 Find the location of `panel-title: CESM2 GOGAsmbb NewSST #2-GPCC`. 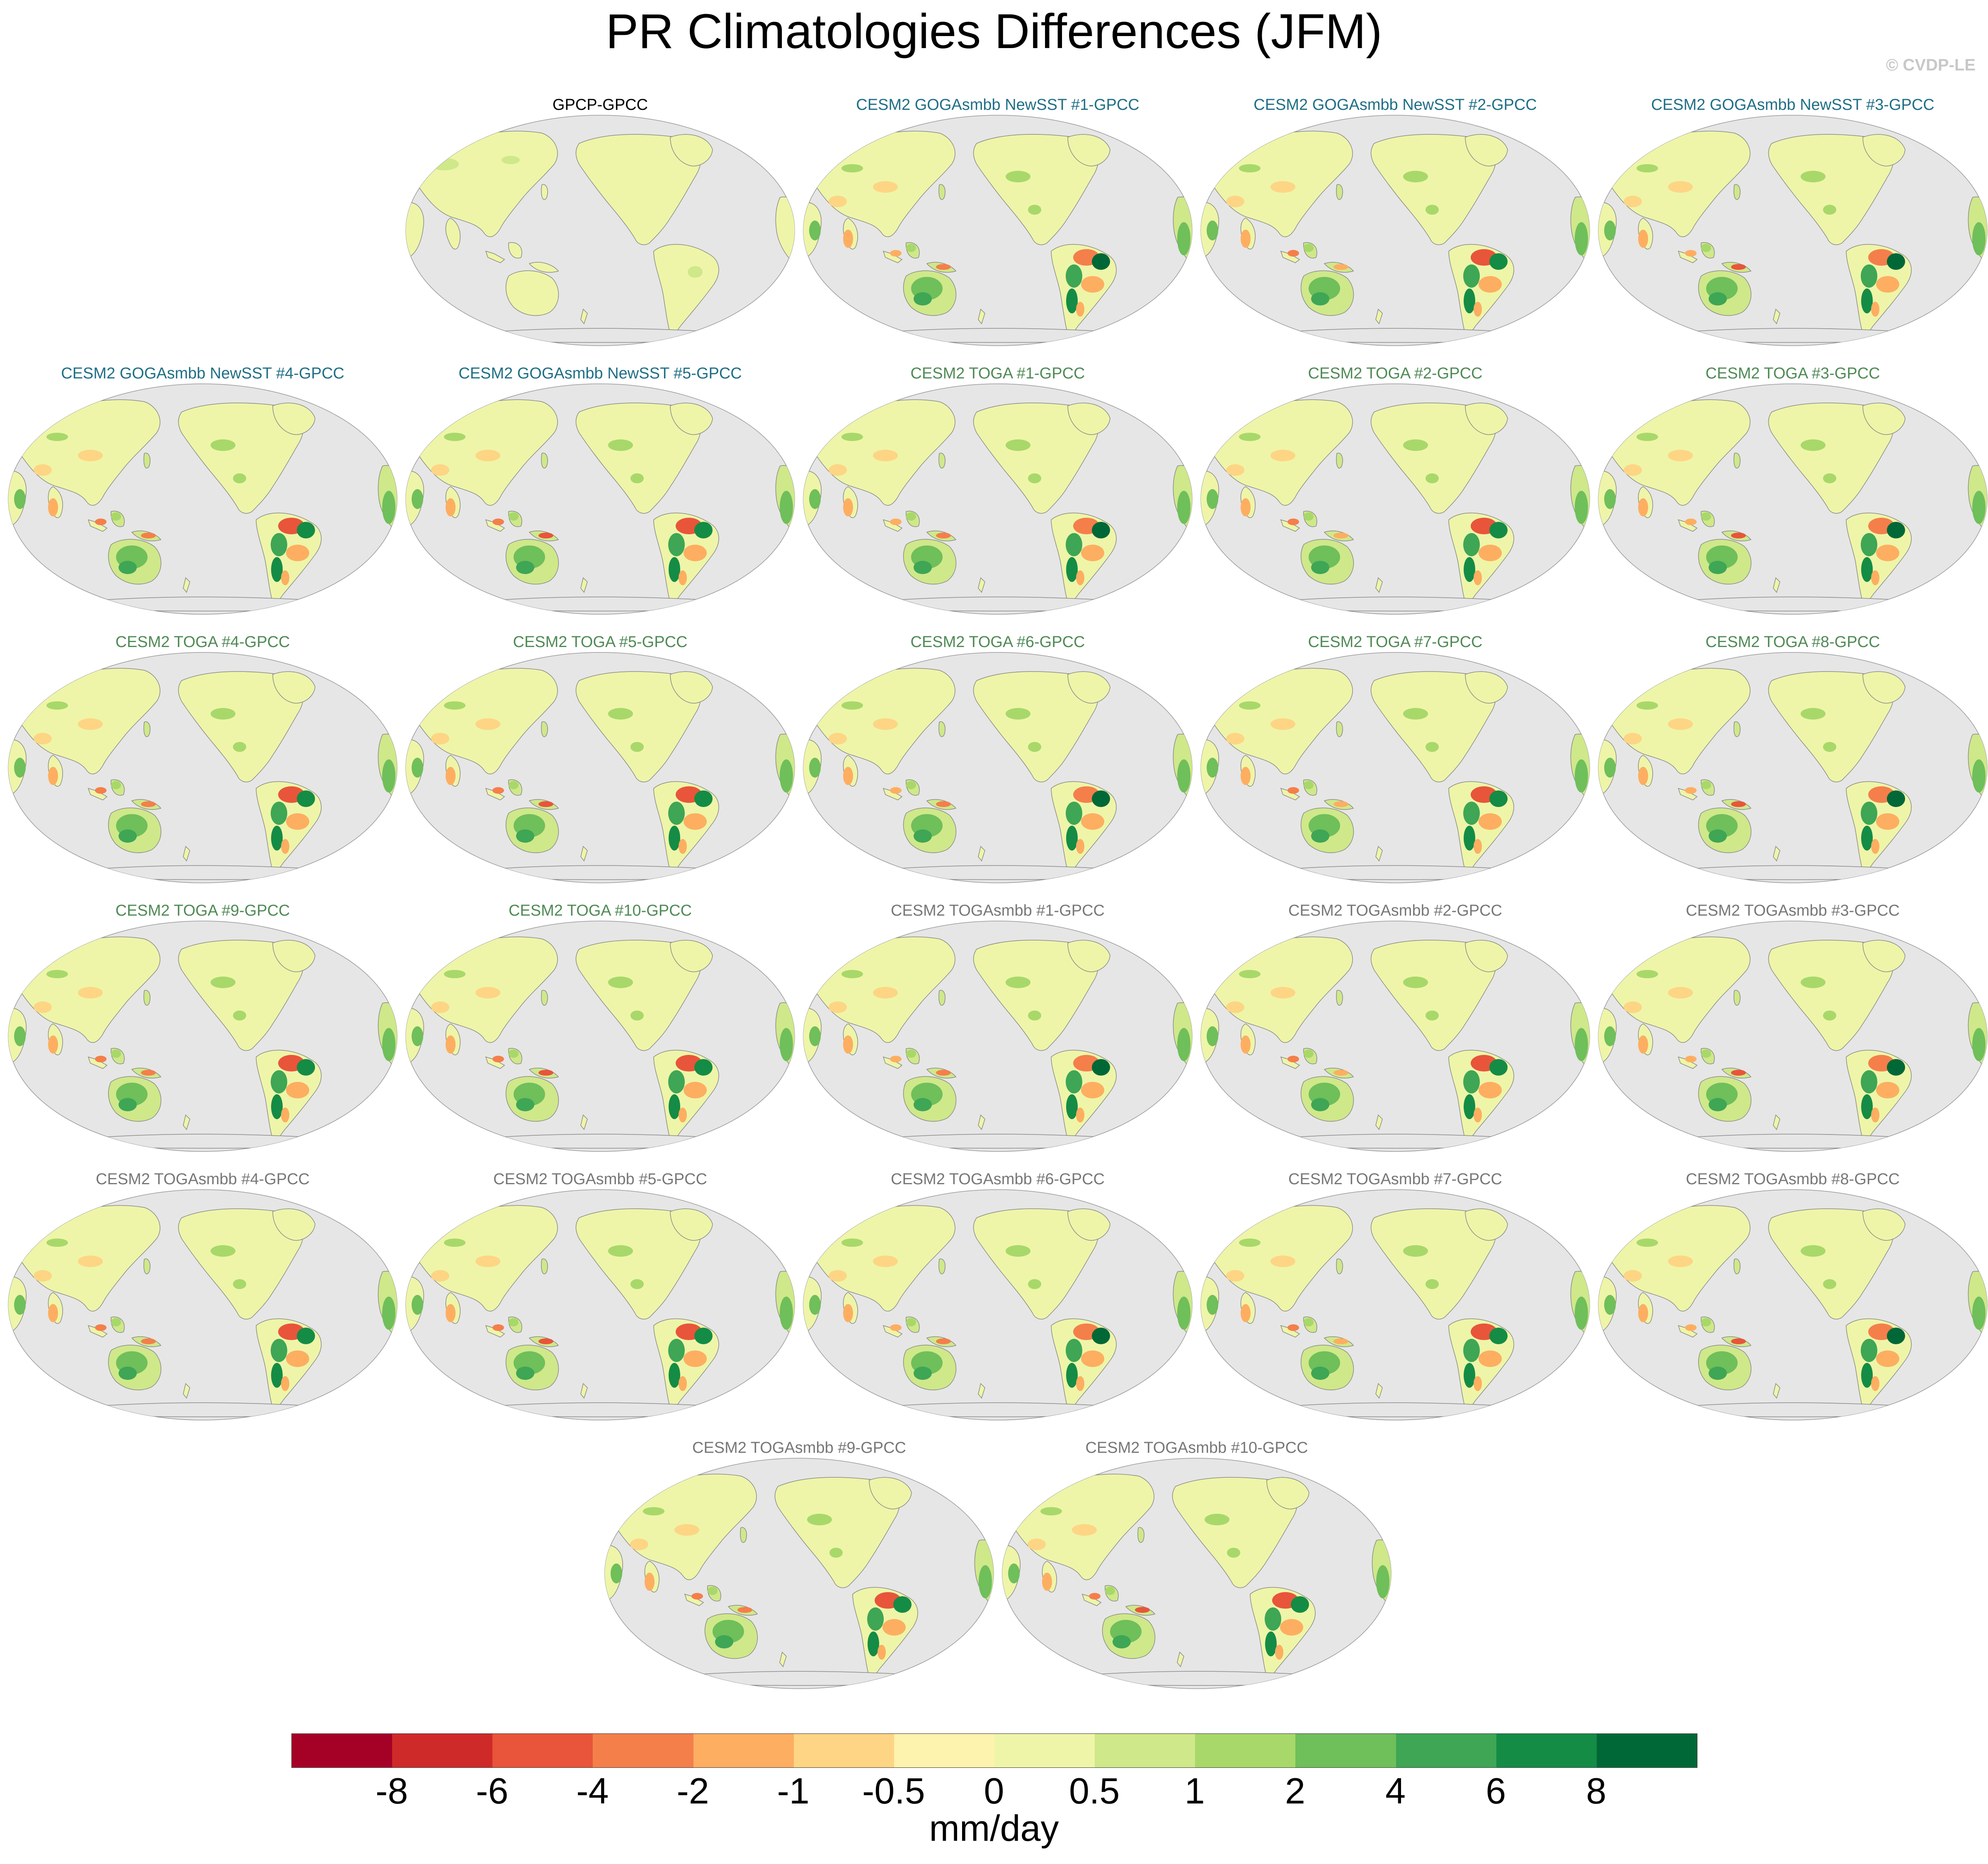

panel-title: CESM2 GOGAsmbb NewSST #2-GPCC is located at coordinates (1395, 105).